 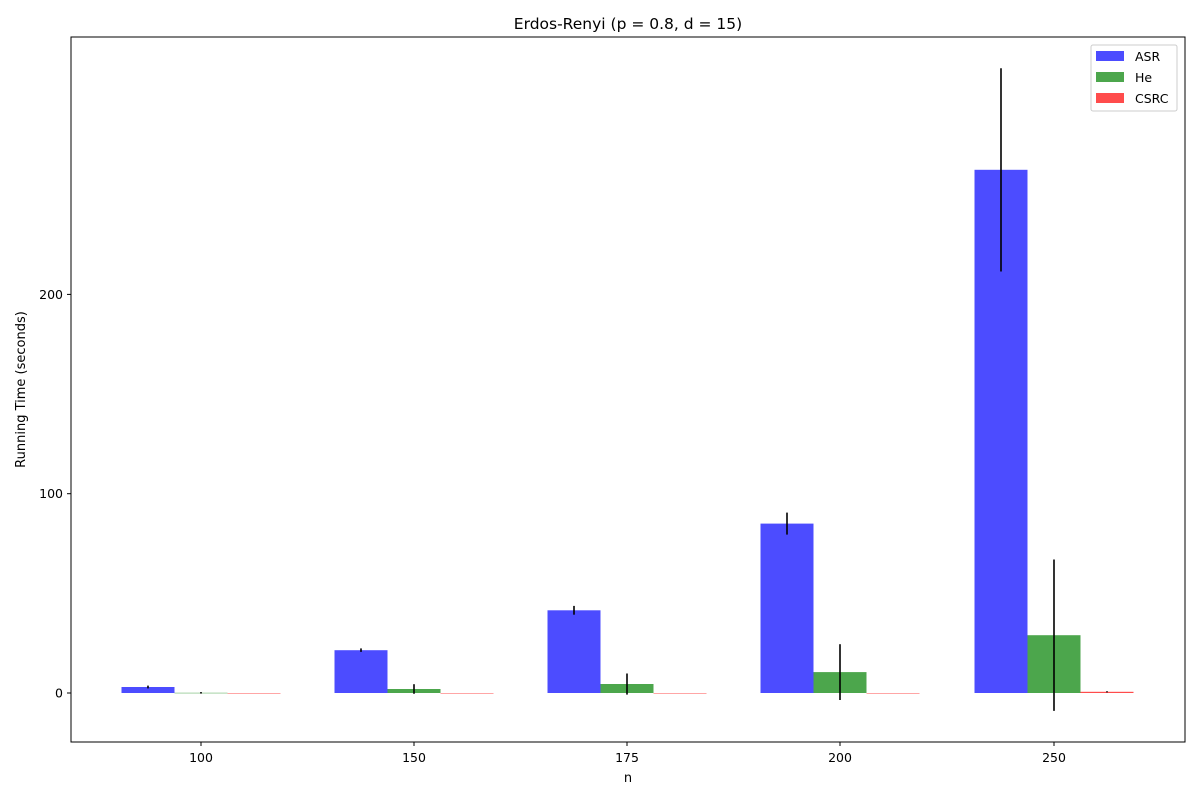 I want to click on y-axis-ticks: 0 100 200, so click(x=55, y=494).